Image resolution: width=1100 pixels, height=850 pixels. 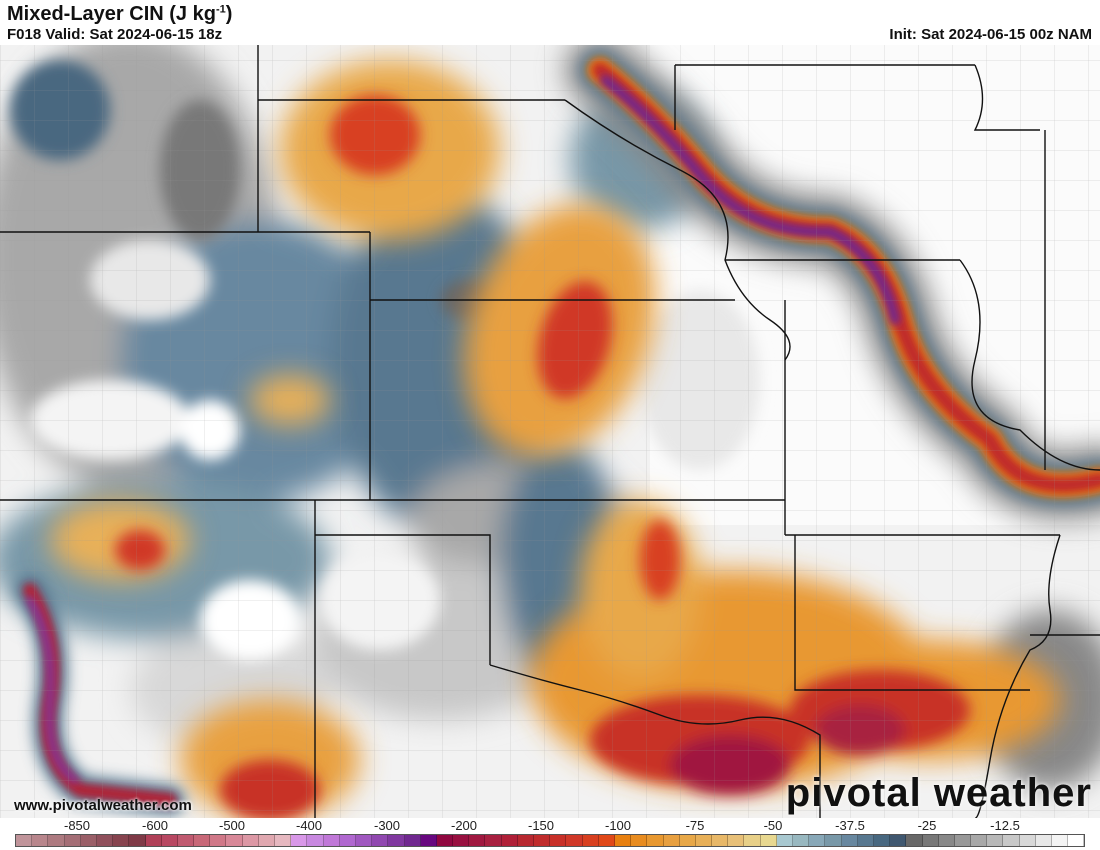 I want to click on colorbar, so click(x=550, y=840).